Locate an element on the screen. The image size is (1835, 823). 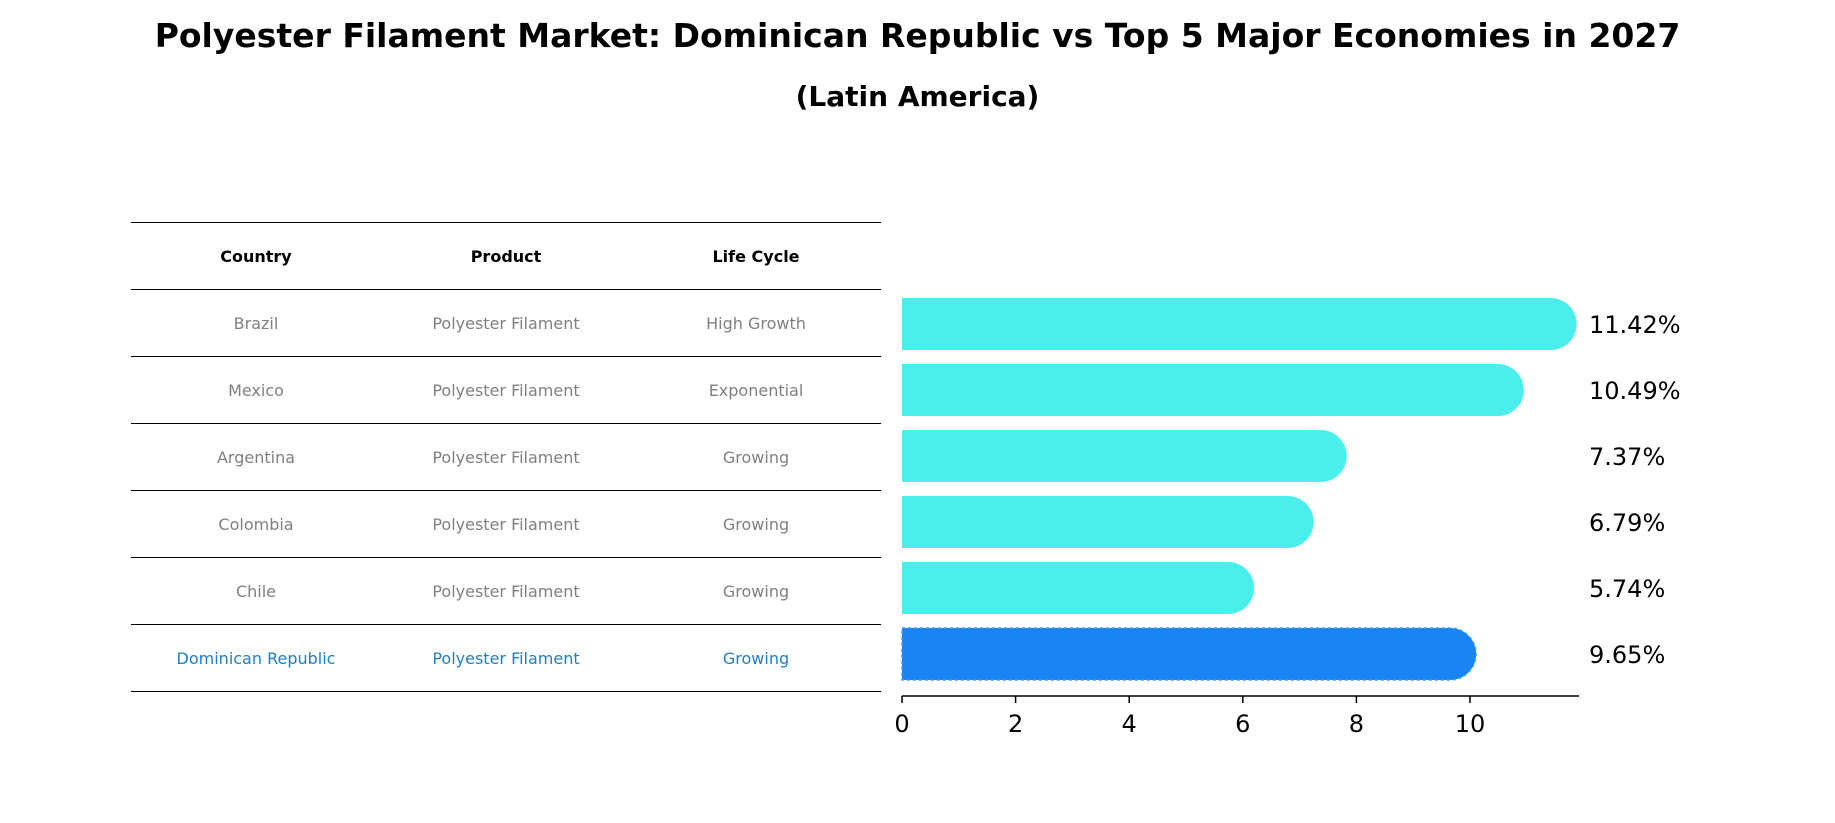
cell-country: Mexico is located at coordinates (256, 390).